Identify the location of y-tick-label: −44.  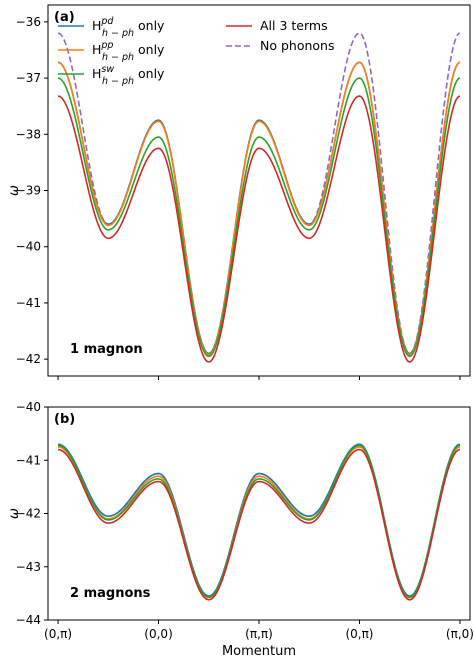
(28, 620).